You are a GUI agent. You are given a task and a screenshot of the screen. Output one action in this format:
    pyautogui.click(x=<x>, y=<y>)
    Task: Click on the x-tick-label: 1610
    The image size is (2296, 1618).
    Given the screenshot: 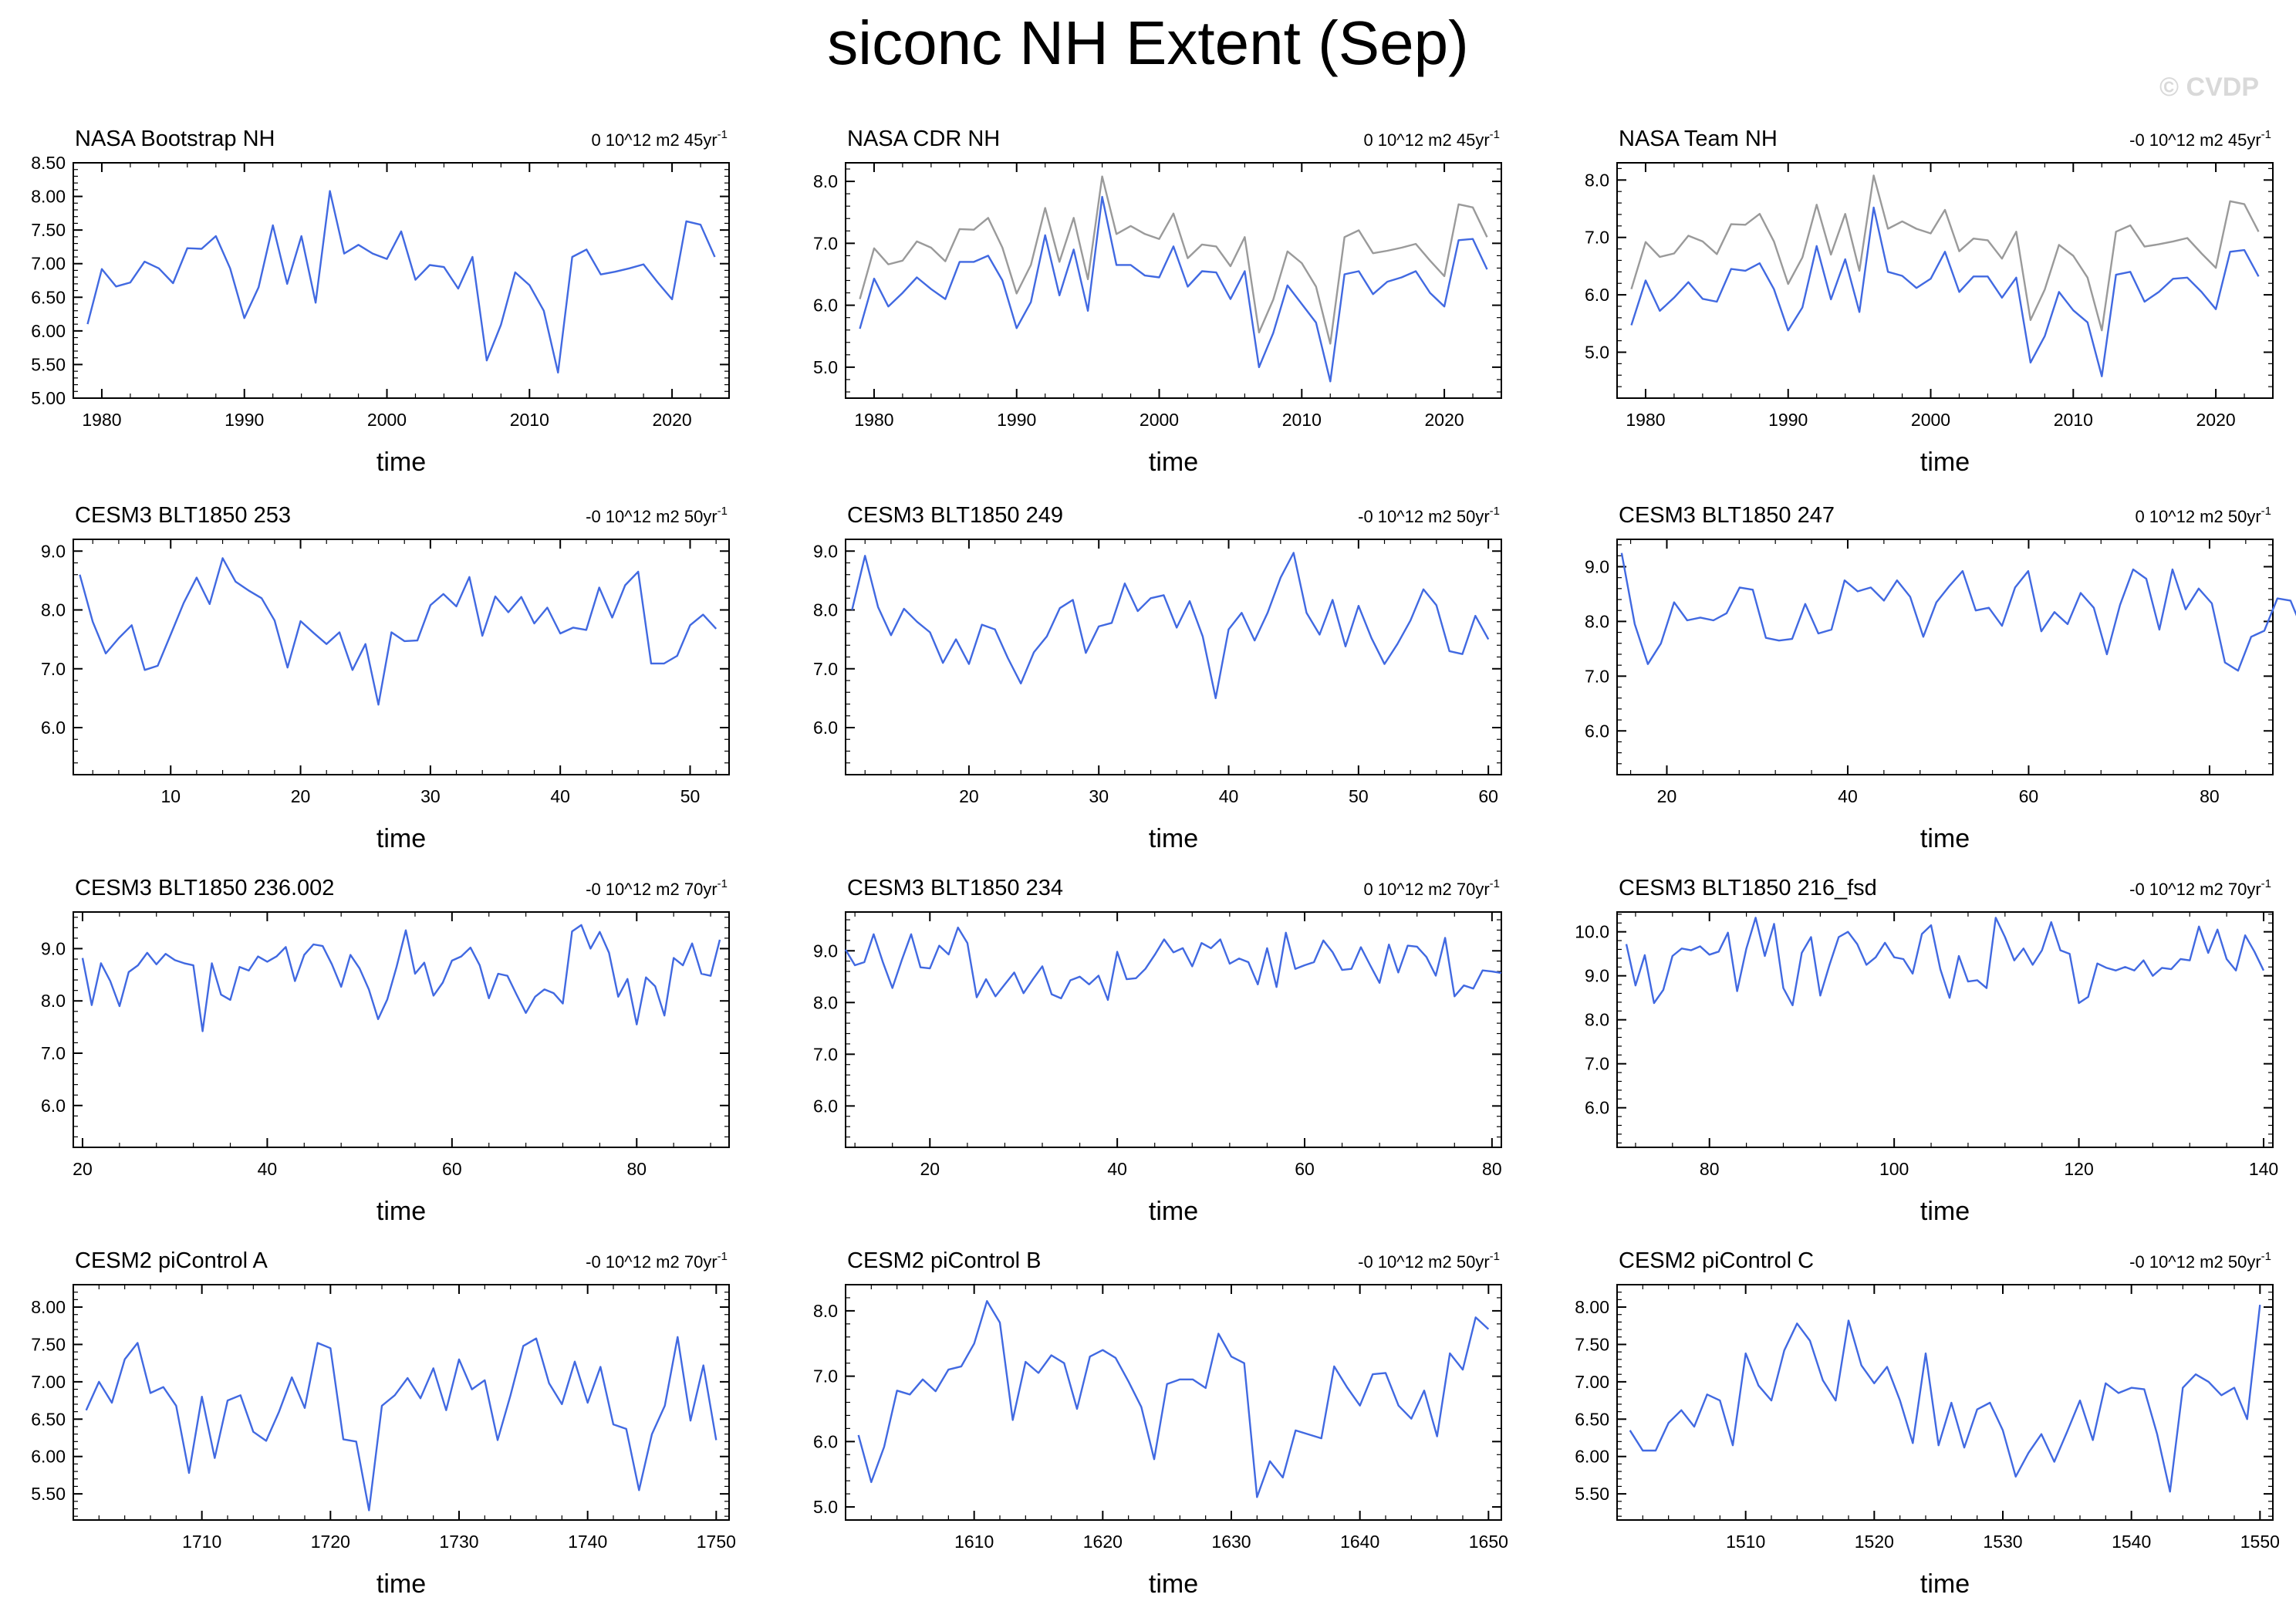 What is the action you would take?
    pyautogui.click(x=974, y=1542)
    